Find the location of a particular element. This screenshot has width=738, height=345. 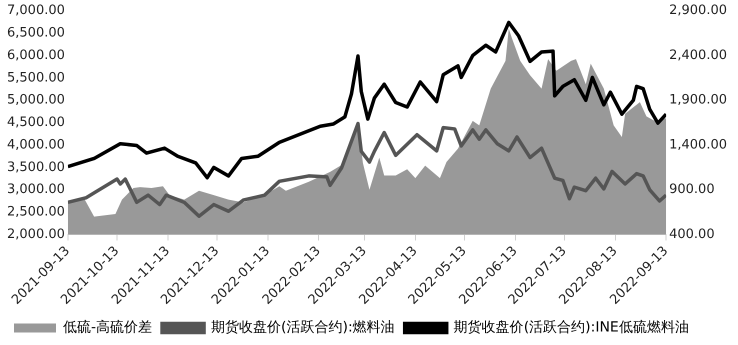

y2-tick-label: 1,900.00 is located at coordinates (698, 100).